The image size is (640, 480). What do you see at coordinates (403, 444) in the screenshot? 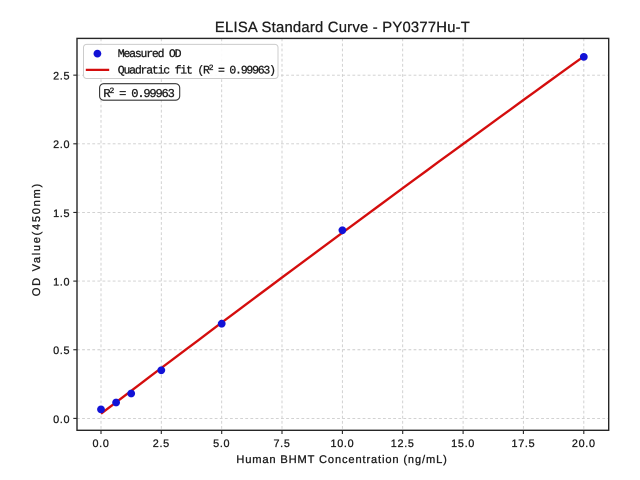
I see `svg-text: 12.5` at bounding box center [403, 444].